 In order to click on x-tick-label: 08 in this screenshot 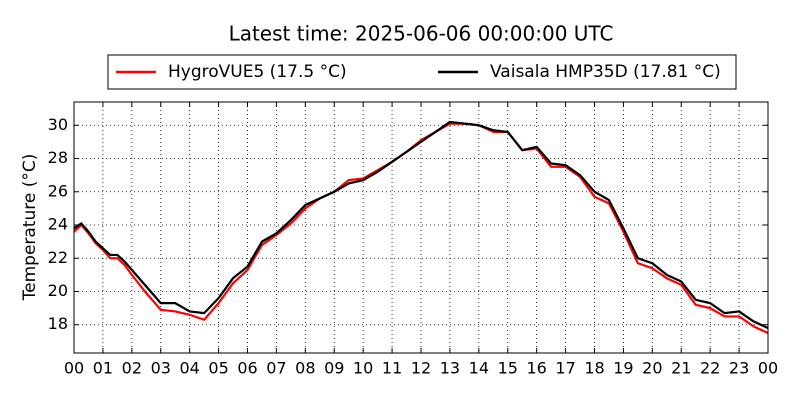, I will do `click(305, 368)`.